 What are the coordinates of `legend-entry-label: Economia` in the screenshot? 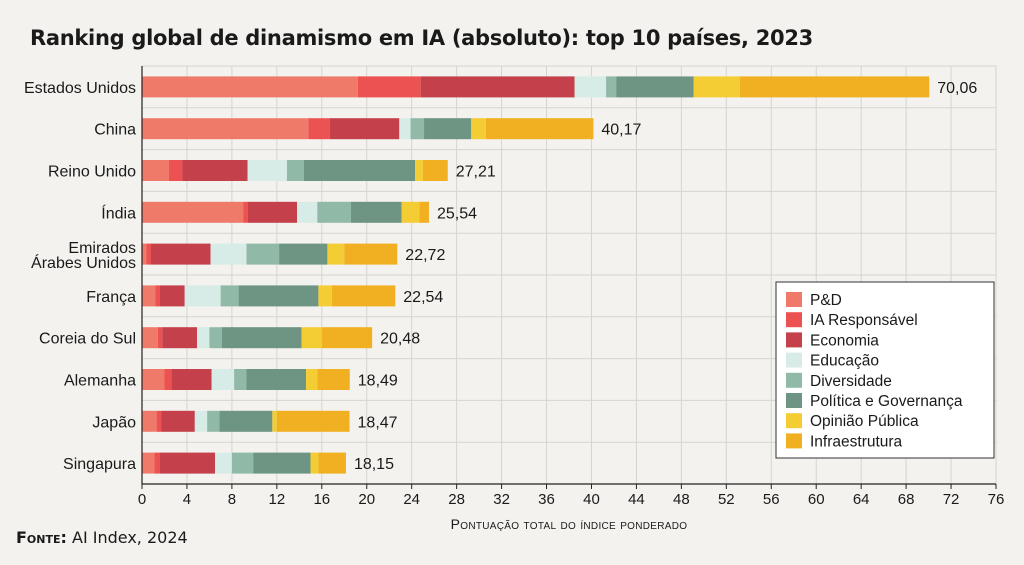 It's located at (844, 340).